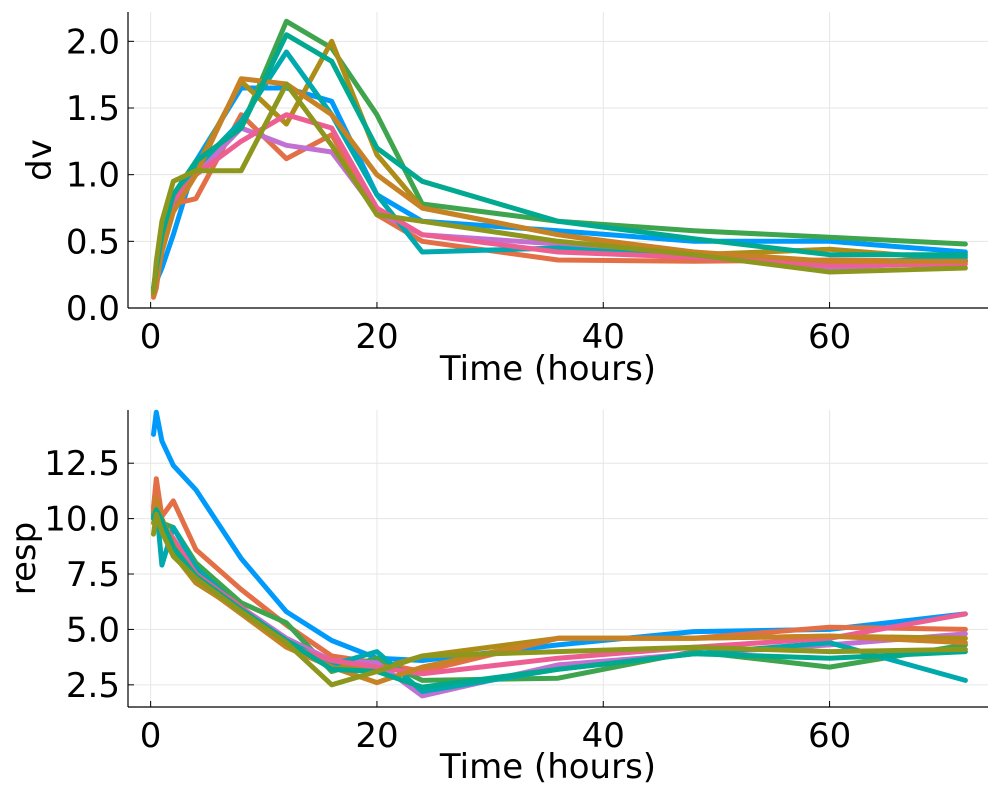 The width and height of the screenshot is (1000, 800). Describe the element at coordinates (93, 309) in the screenshot. I see `dv-y-tick-label: 0.0` at that location.